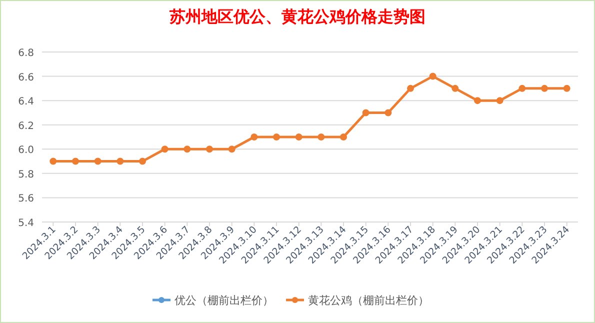 The height and width of the screenshot is (323, 595). I want to click on y-tick-label: 6.0, so click(26, 150).